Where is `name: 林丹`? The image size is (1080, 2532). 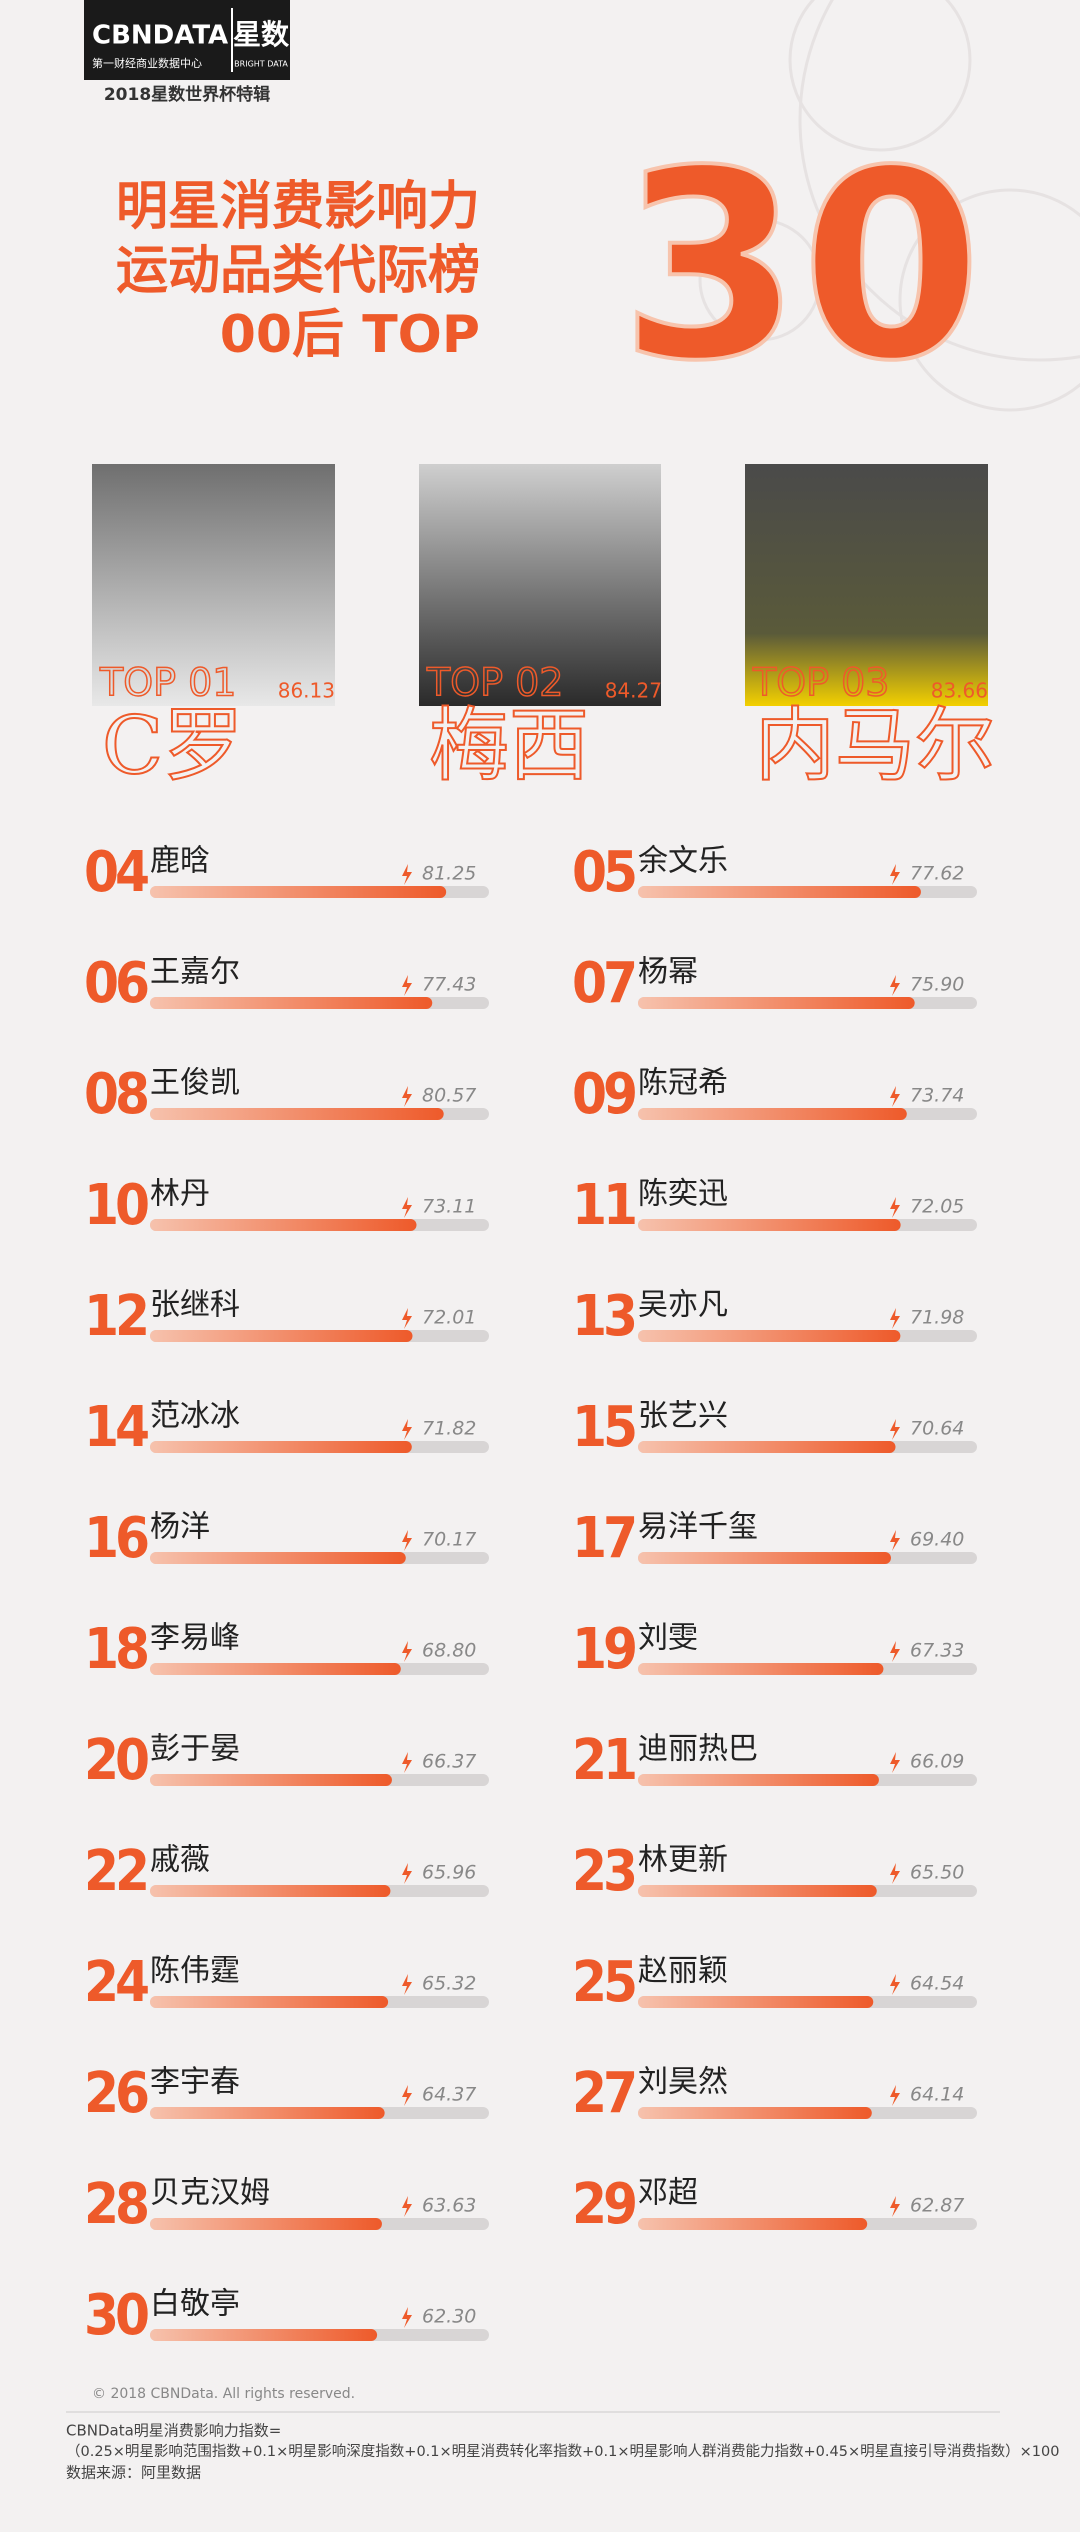
name: 林丹 is located at coordinates (180, 1194).